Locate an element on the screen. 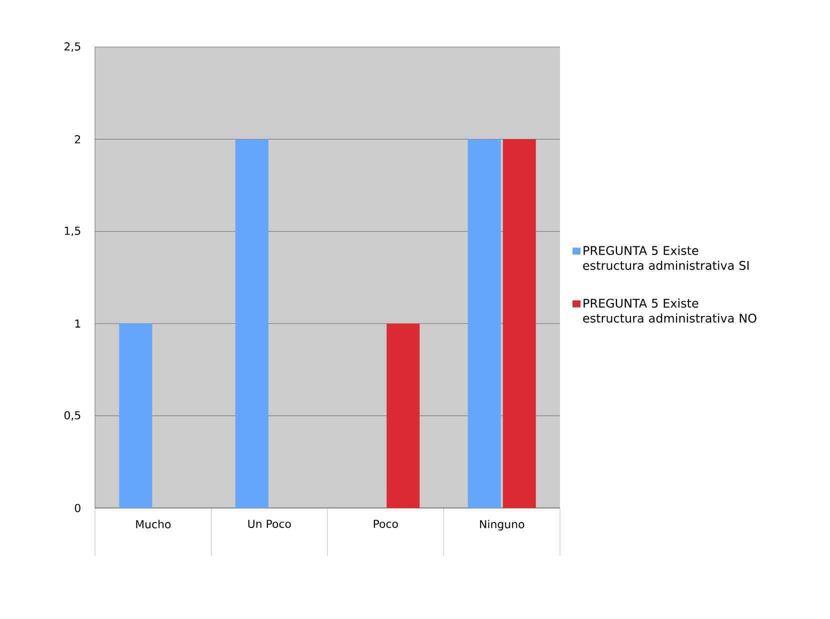 The width and height of the screenshot is (830, 619). x-tick-label: Un Poco is located at coordinates (269, 524).